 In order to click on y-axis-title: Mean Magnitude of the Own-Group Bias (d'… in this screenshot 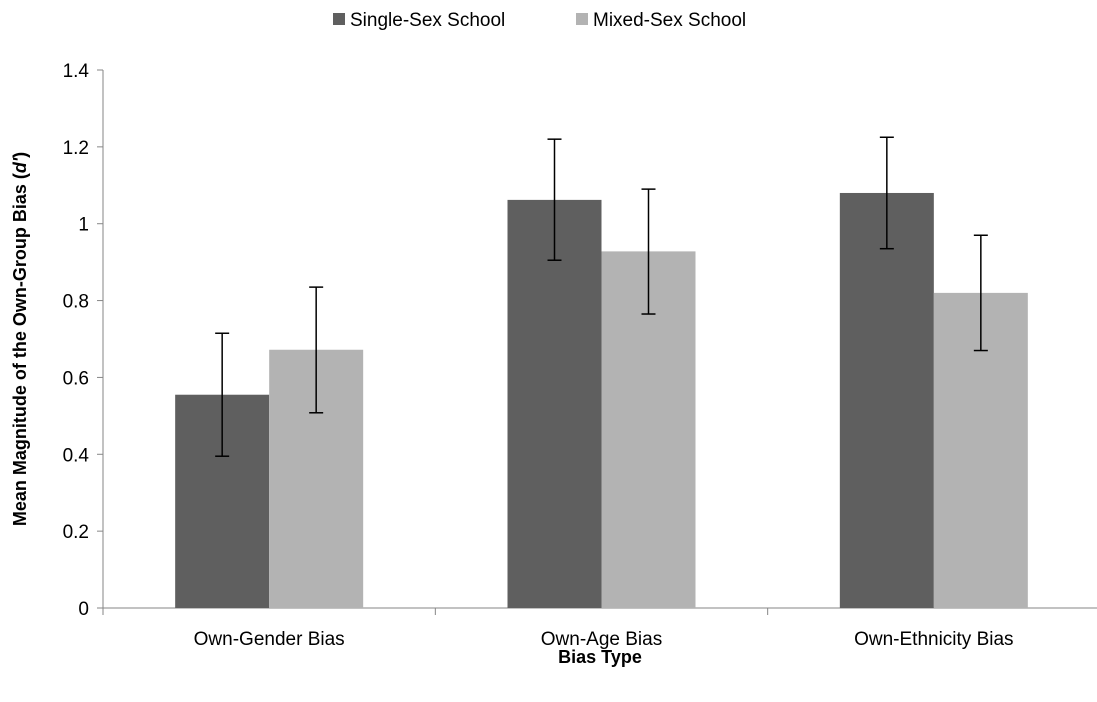, I will do `click(20, 339)`.